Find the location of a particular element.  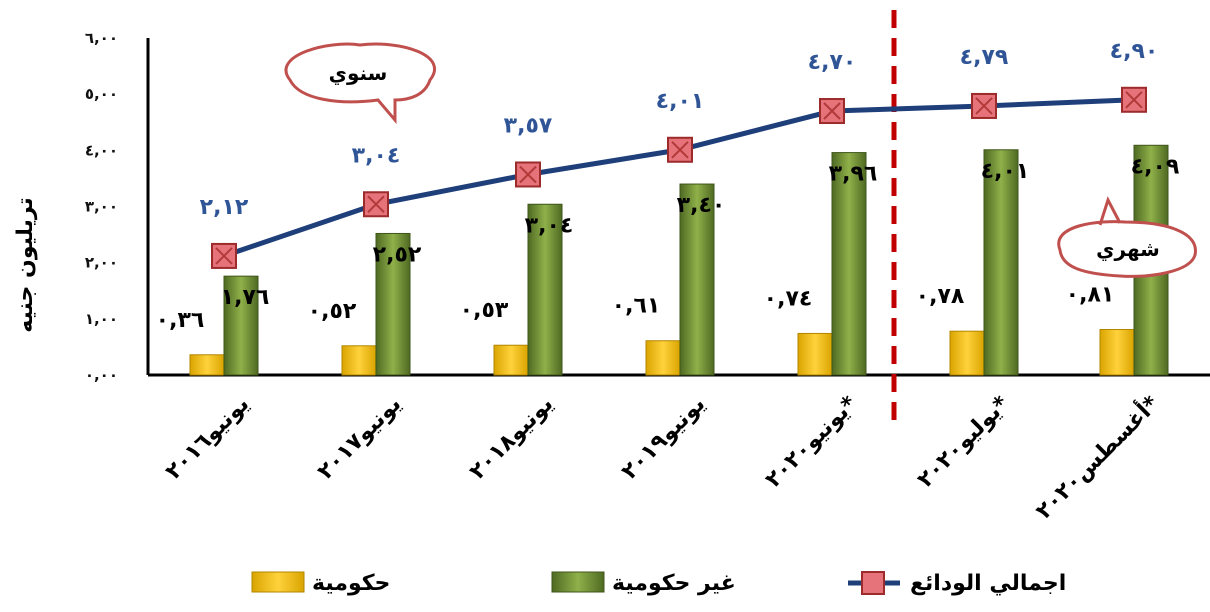

y-tick-label: ٥,٠٠ is located at coordinates (101, 94).